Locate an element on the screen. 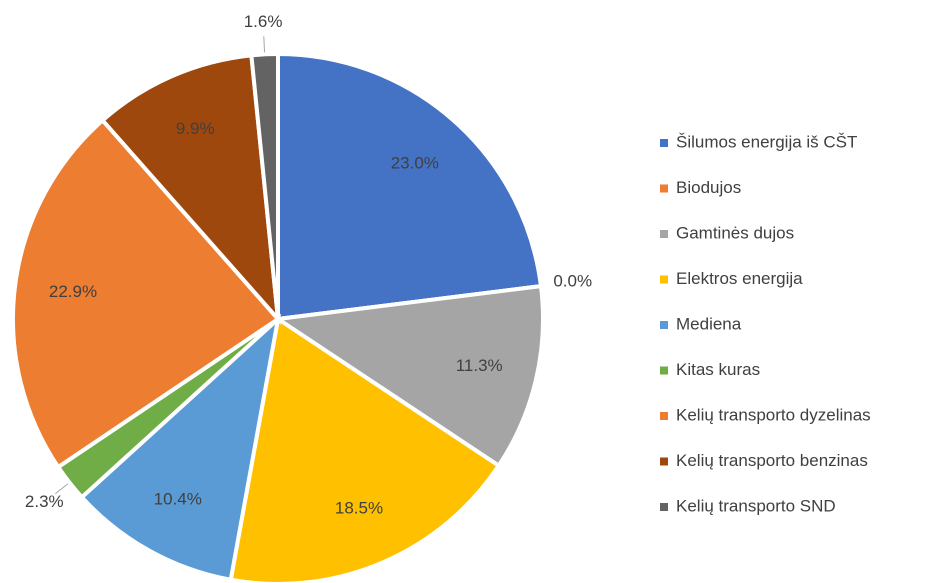  data-label: 22.9% is located at coordinates (73, 291).